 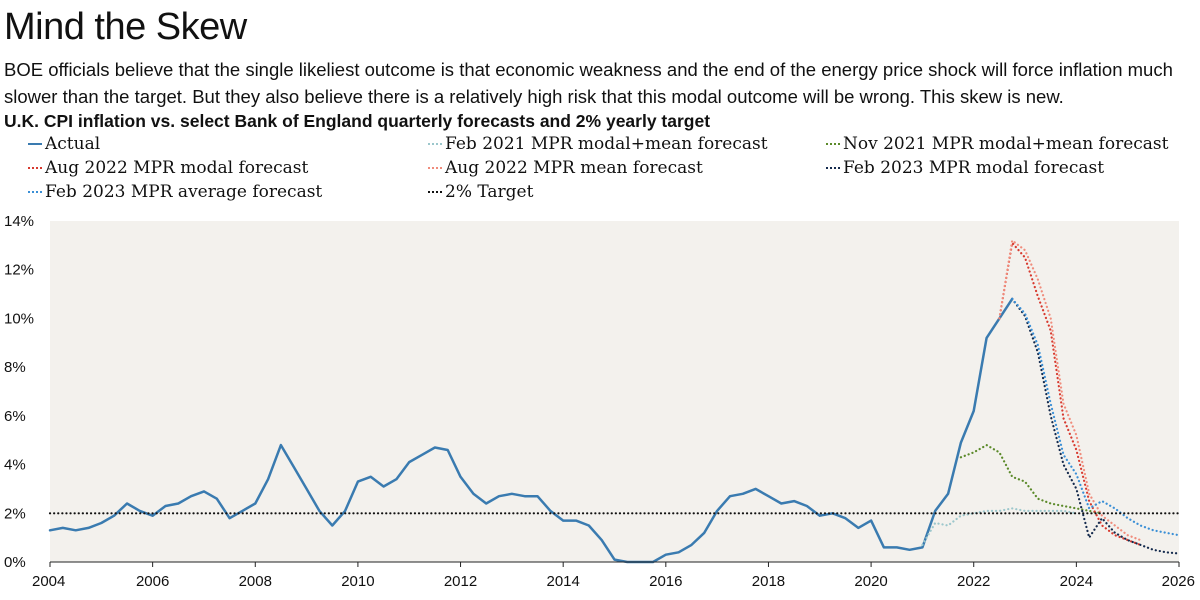 I want to click on legend-swatch-target, so click(x=435, y=192).